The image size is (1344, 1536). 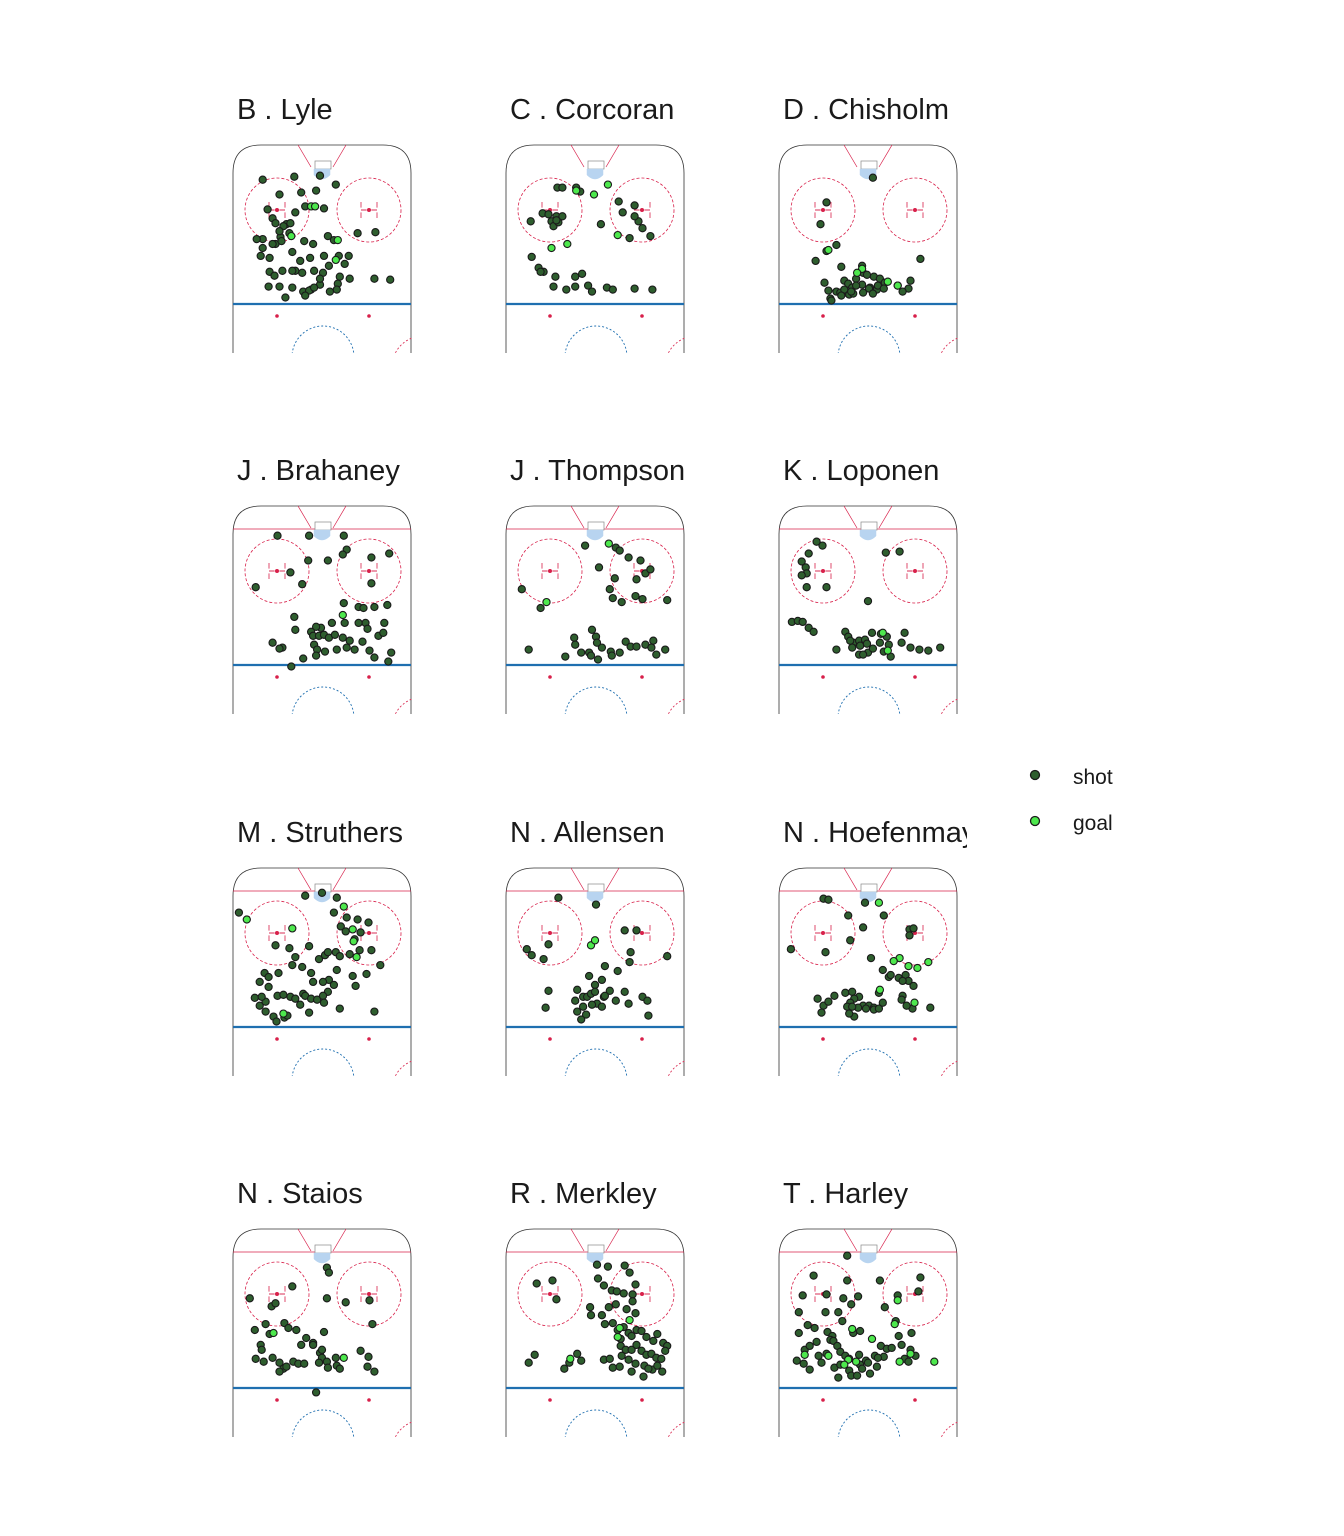 I want to click on rink-boards, so click(x=322, y=248).